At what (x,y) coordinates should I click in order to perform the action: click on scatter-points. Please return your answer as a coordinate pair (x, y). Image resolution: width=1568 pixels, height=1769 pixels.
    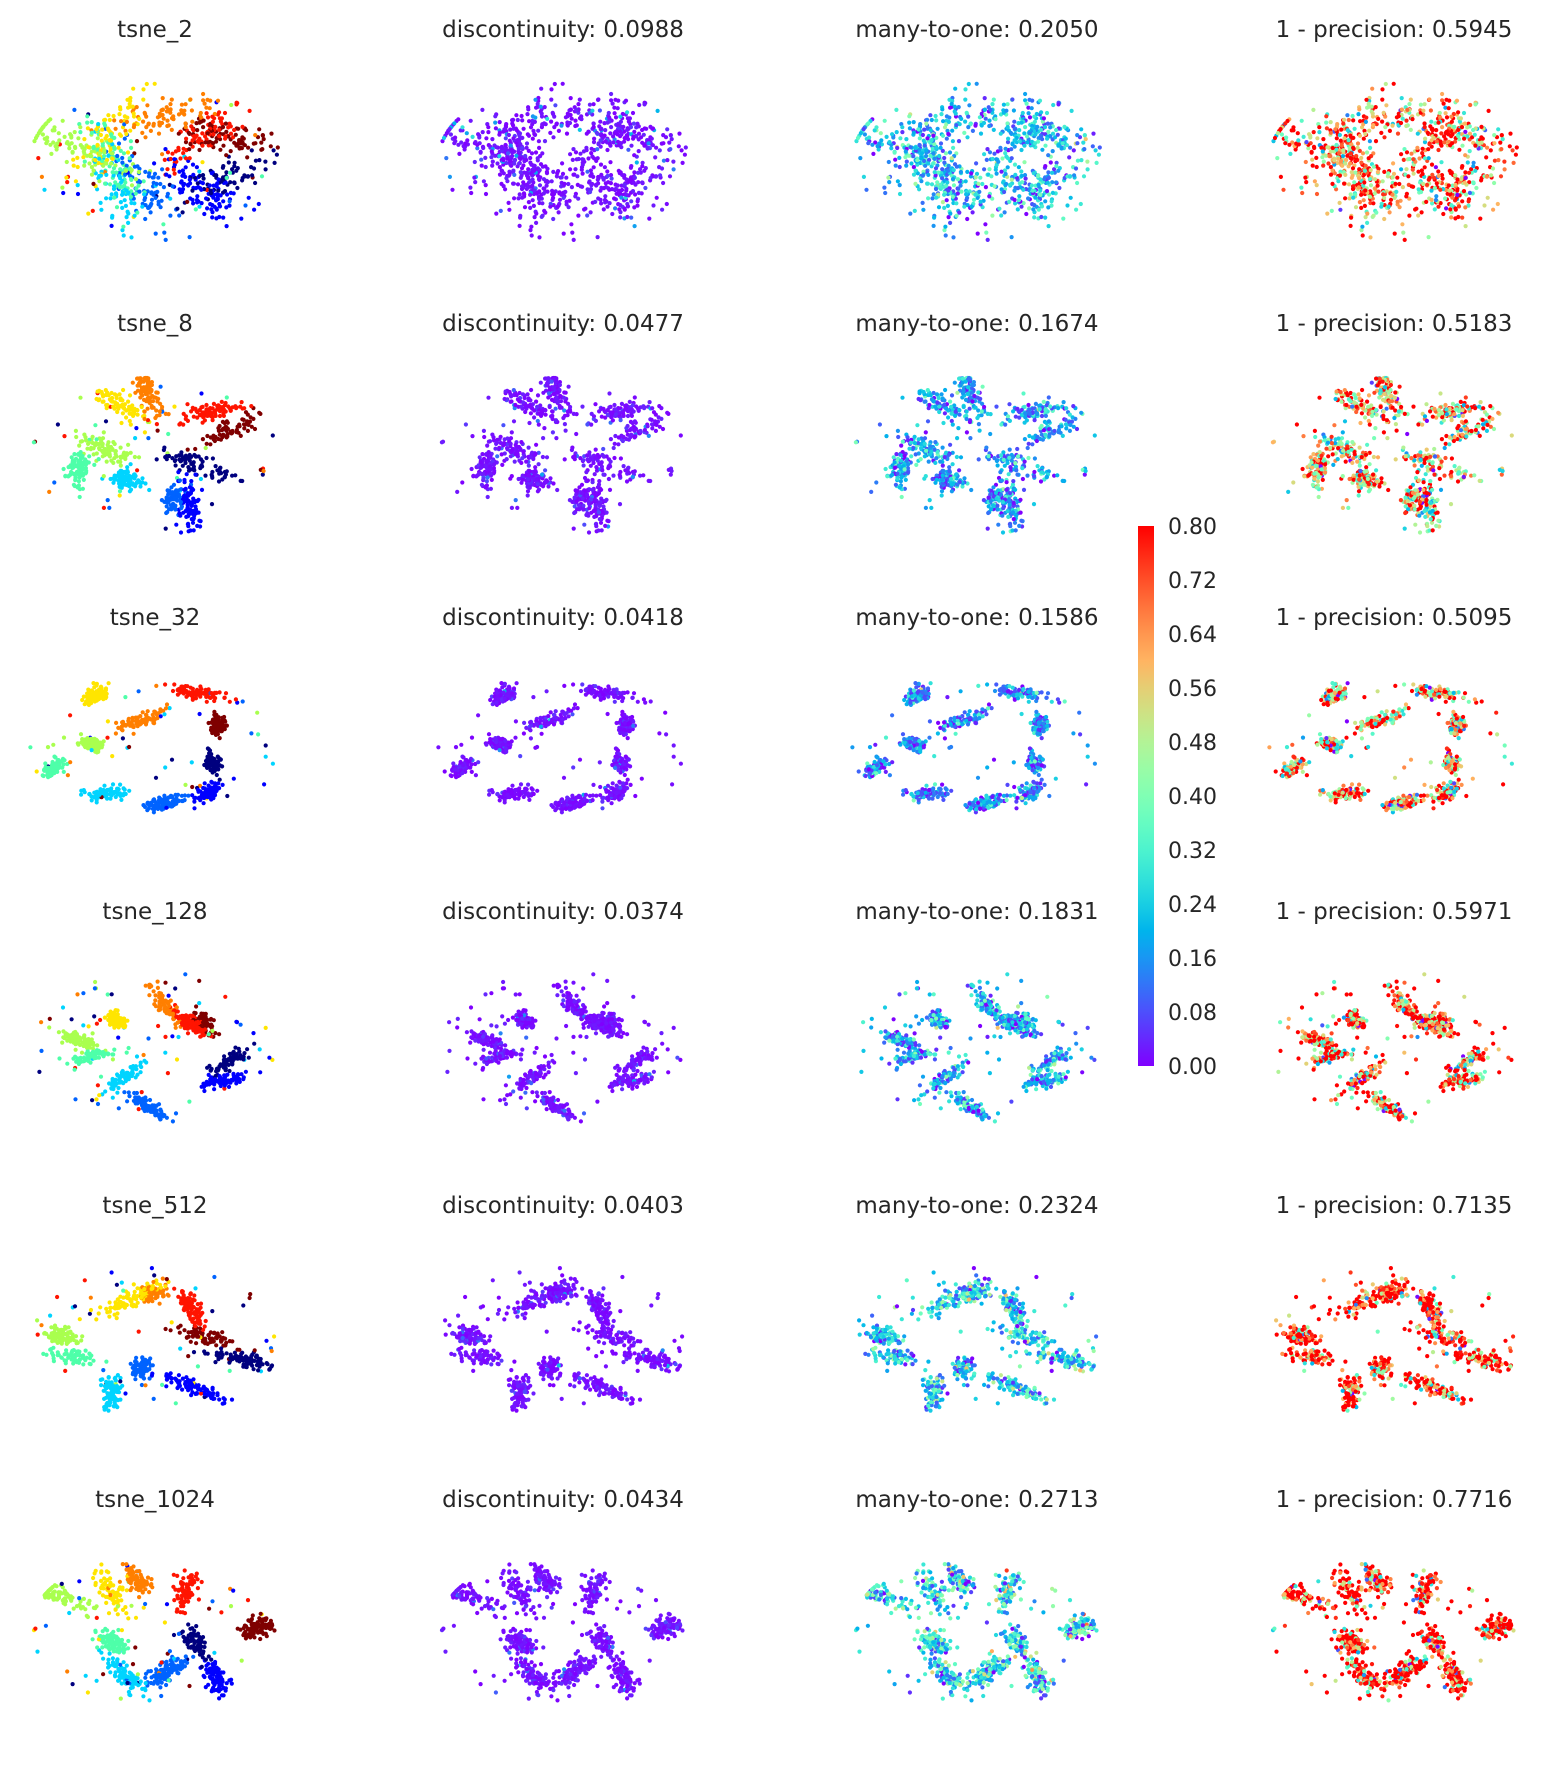
    Looking at the image, I should click on (564, 161).